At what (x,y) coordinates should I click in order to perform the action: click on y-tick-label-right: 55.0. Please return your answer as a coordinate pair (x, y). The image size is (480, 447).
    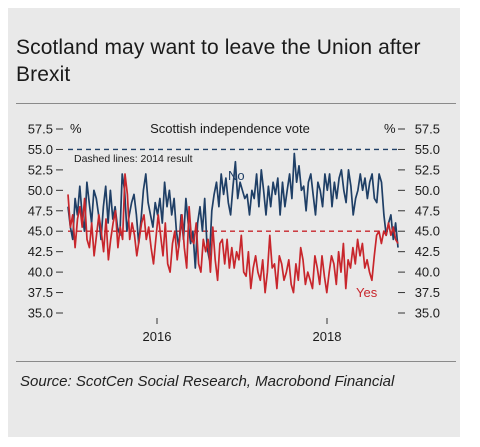
    Looking at the image, I should click on (427, 149).